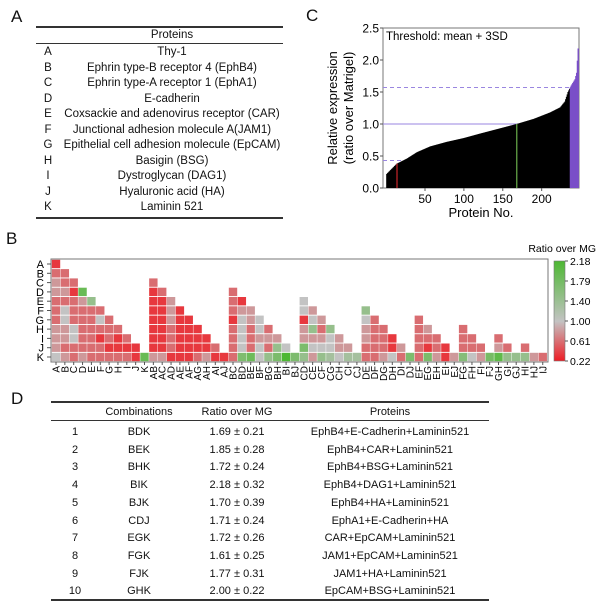  Describe the element at coordinates (139, 555) in the screenshot. I see `row-combination: FGK` at that location.